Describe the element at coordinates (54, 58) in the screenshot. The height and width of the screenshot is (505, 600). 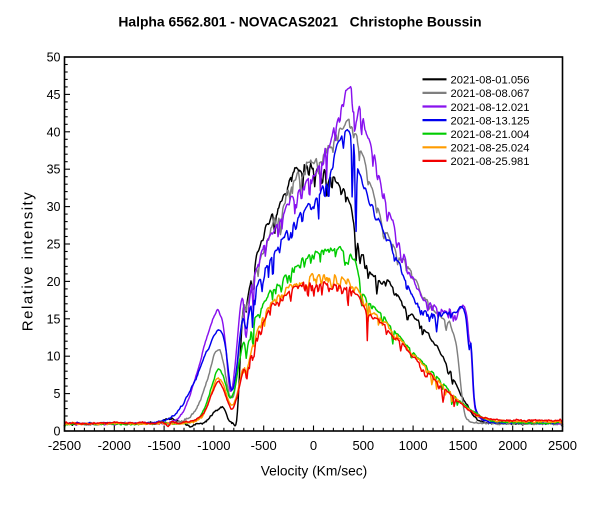
I see `svg-text: 50` at that location.